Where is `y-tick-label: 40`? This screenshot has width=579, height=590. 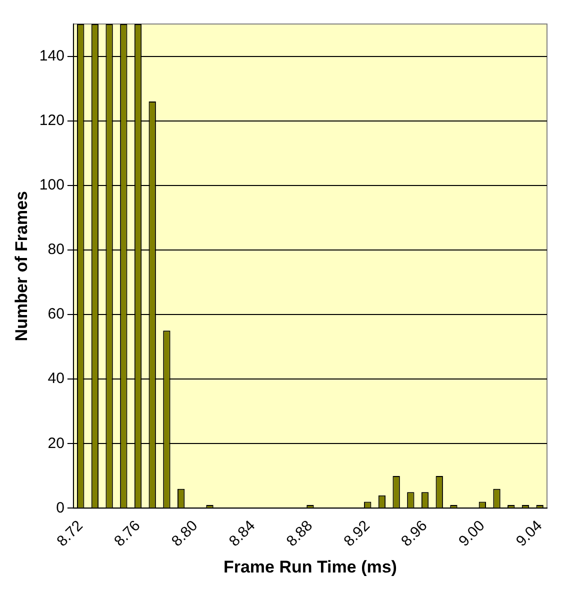
y-tick-label: 40 is located at coordinates (56, 379).